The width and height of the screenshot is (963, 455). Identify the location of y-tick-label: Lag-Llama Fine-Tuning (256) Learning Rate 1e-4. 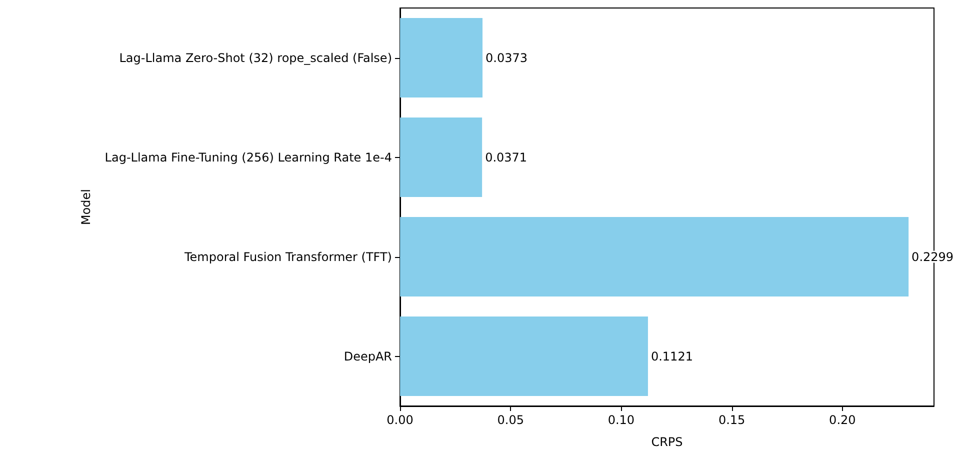
(248, 157).